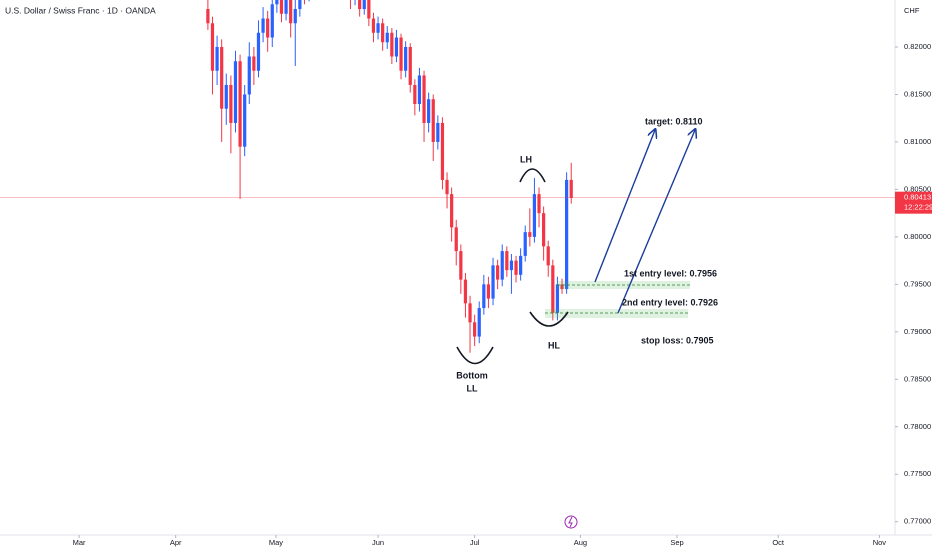  Describe the element at coordinates (778, 542) in the screenshot. I see `x-tick-label: Oct` at that location.